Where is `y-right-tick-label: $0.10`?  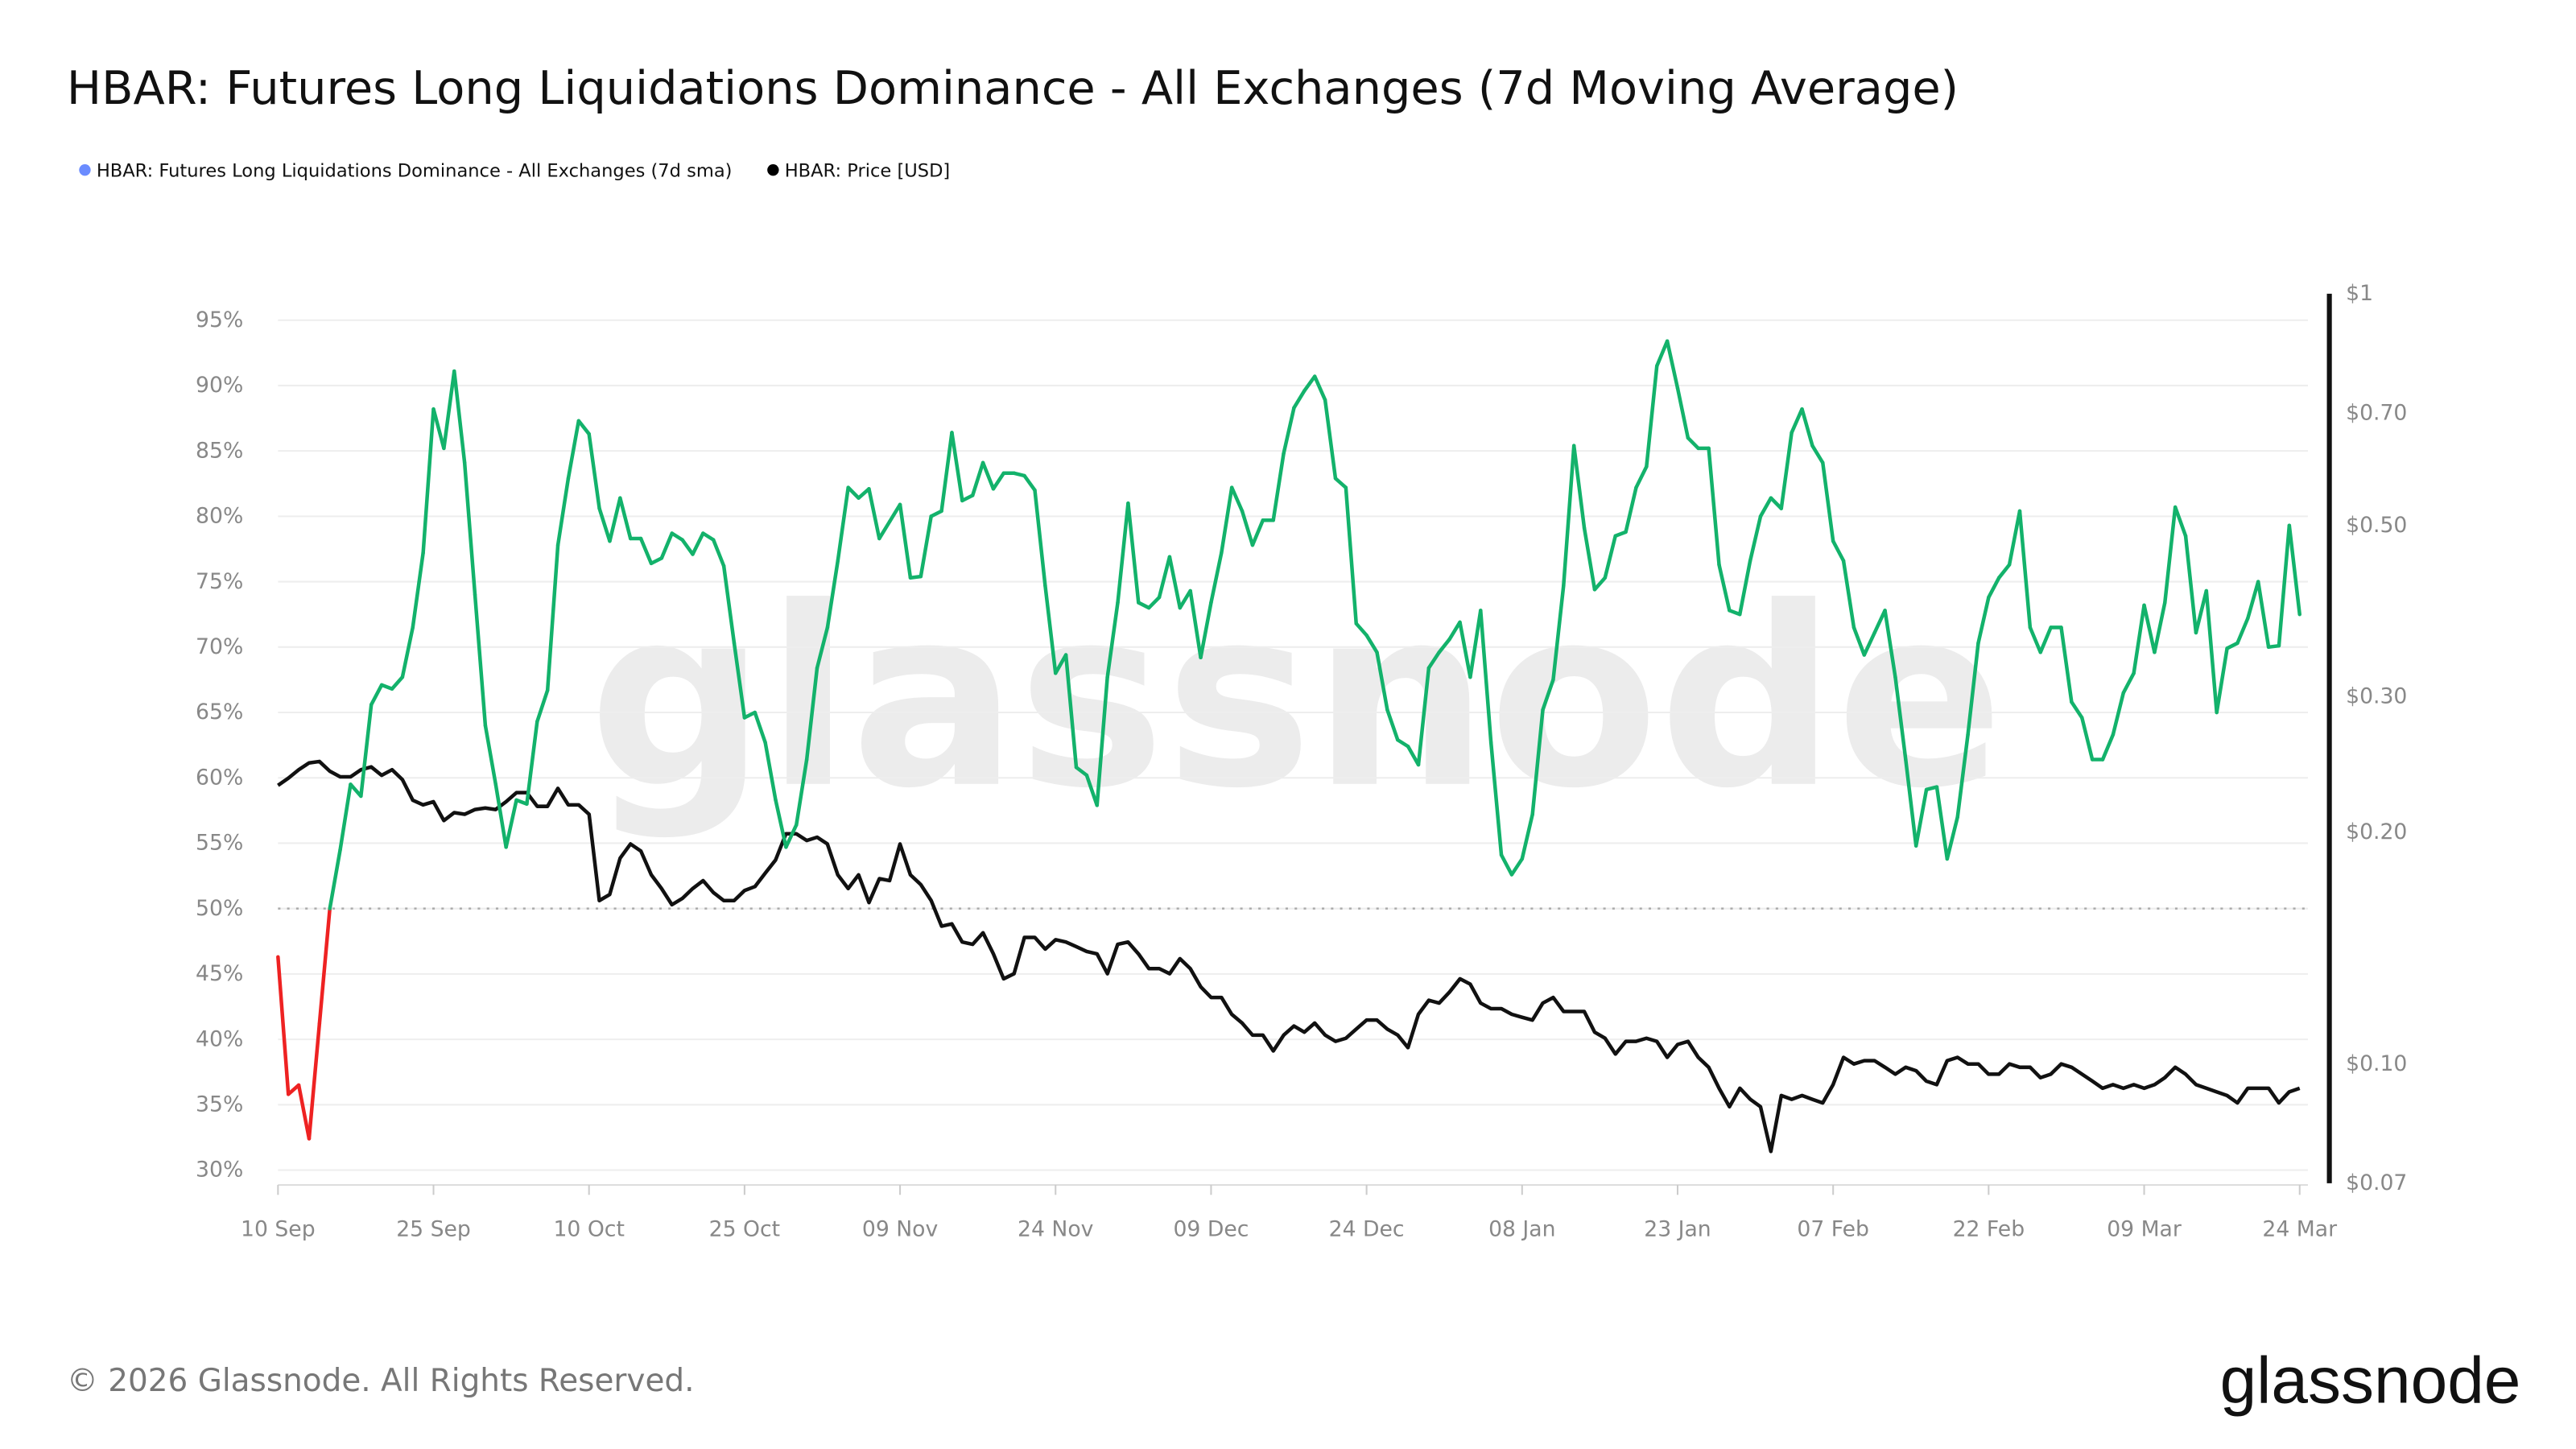
y-right-tick-label: $0.10 is located at coordinates (2376, 1063).